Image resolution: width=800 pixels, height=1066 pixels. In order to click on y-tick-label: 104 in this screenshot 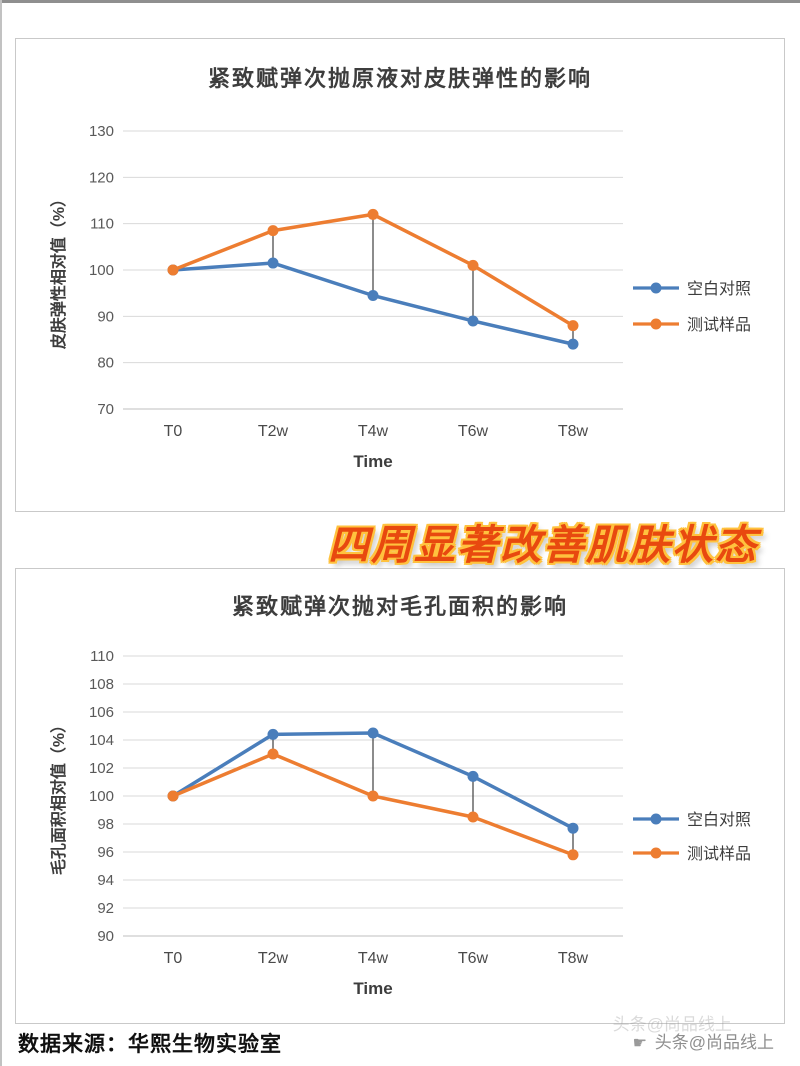, I will do `click(101, 740)`.